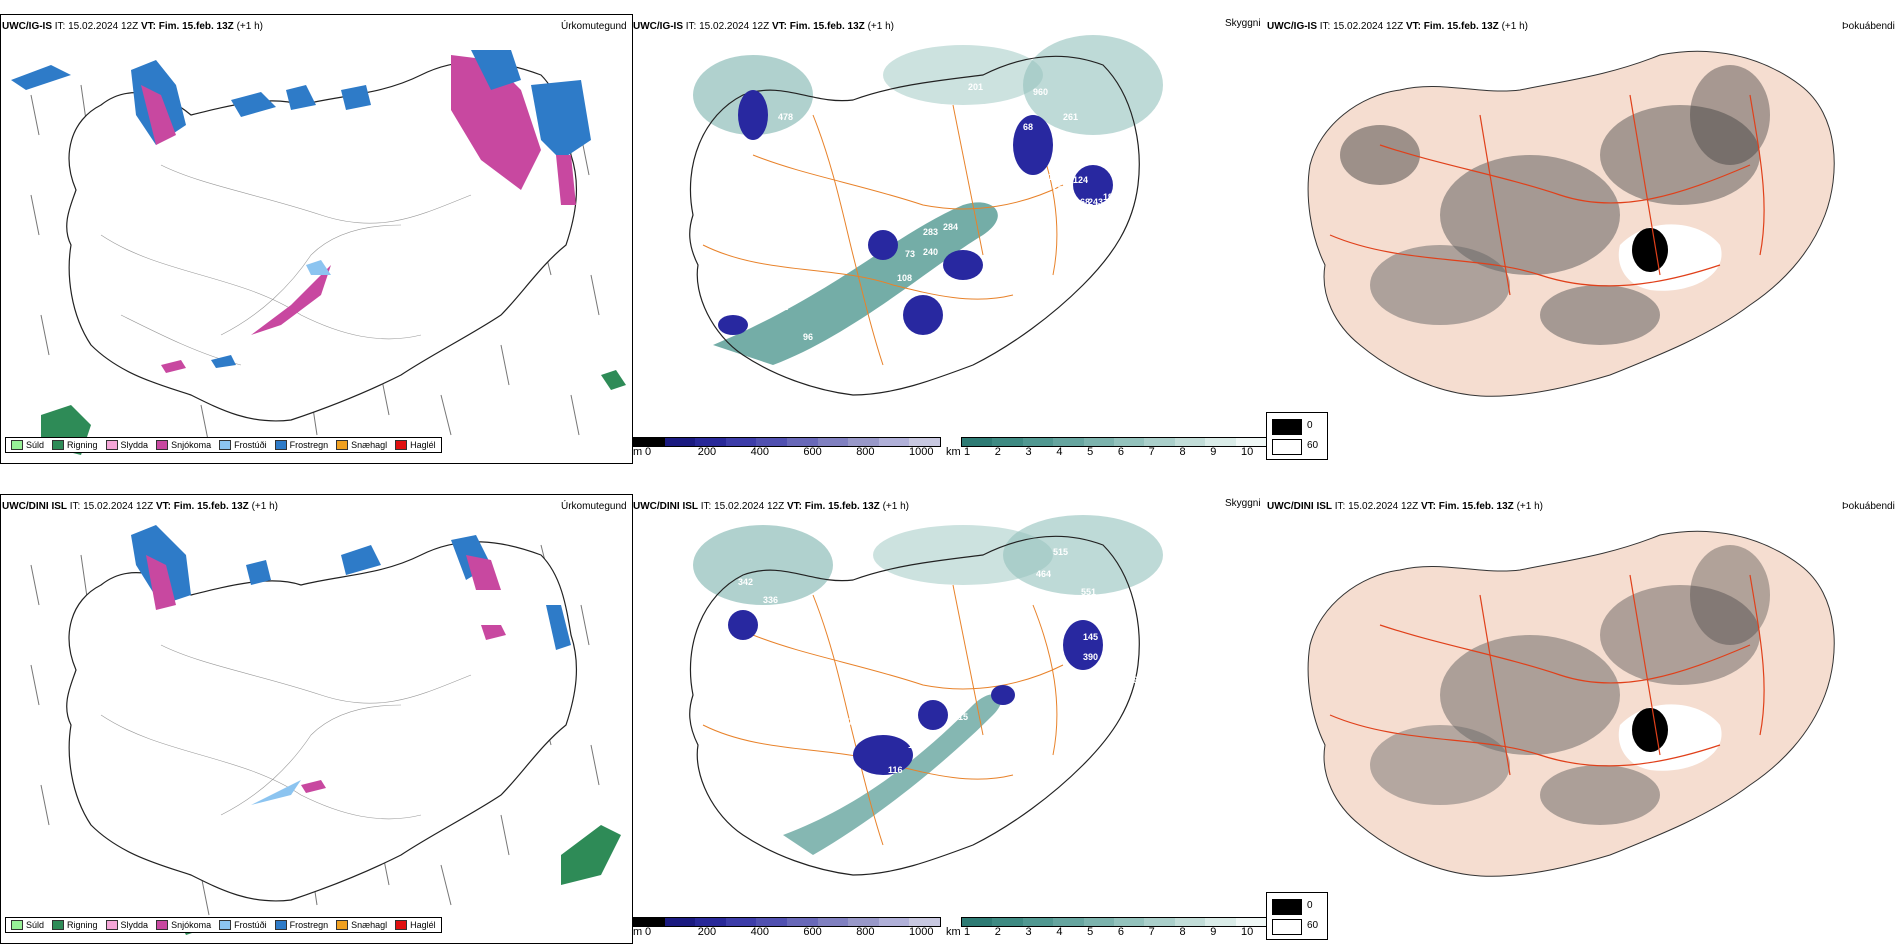 The image size is (1900, 950). I want to click on precip-legend-item: Slydda, so click(127, 445).